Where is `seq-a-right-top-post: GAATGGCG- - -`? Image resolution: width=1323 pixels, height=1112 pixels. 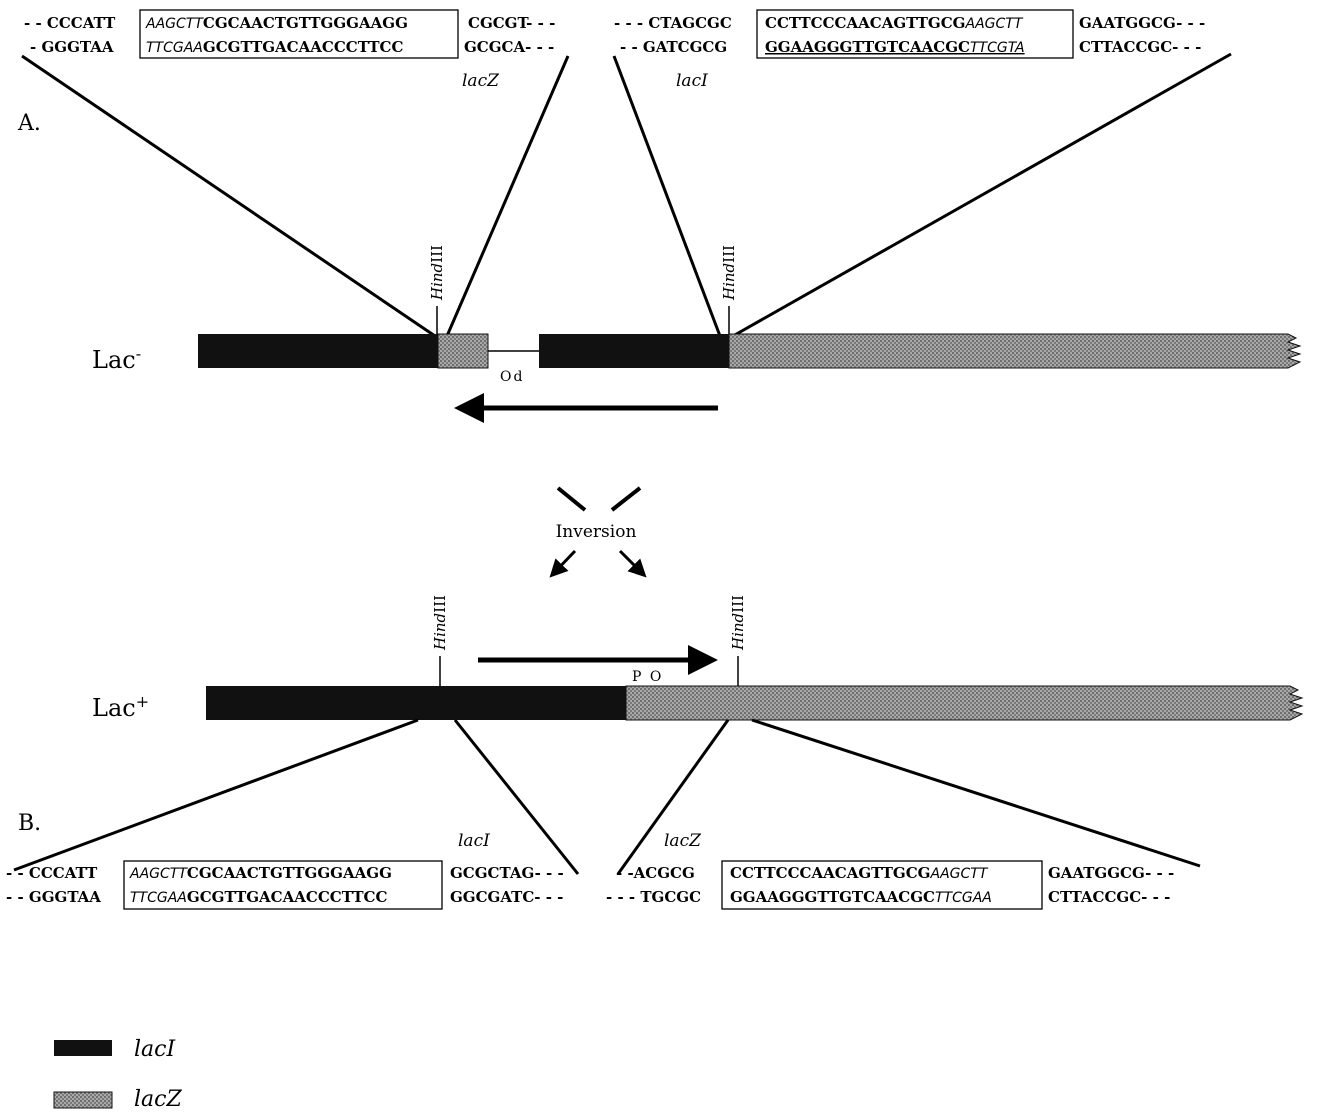
seq-a-right-top-post: GAATGGCG- - - is located at coordinates (1142, 23).